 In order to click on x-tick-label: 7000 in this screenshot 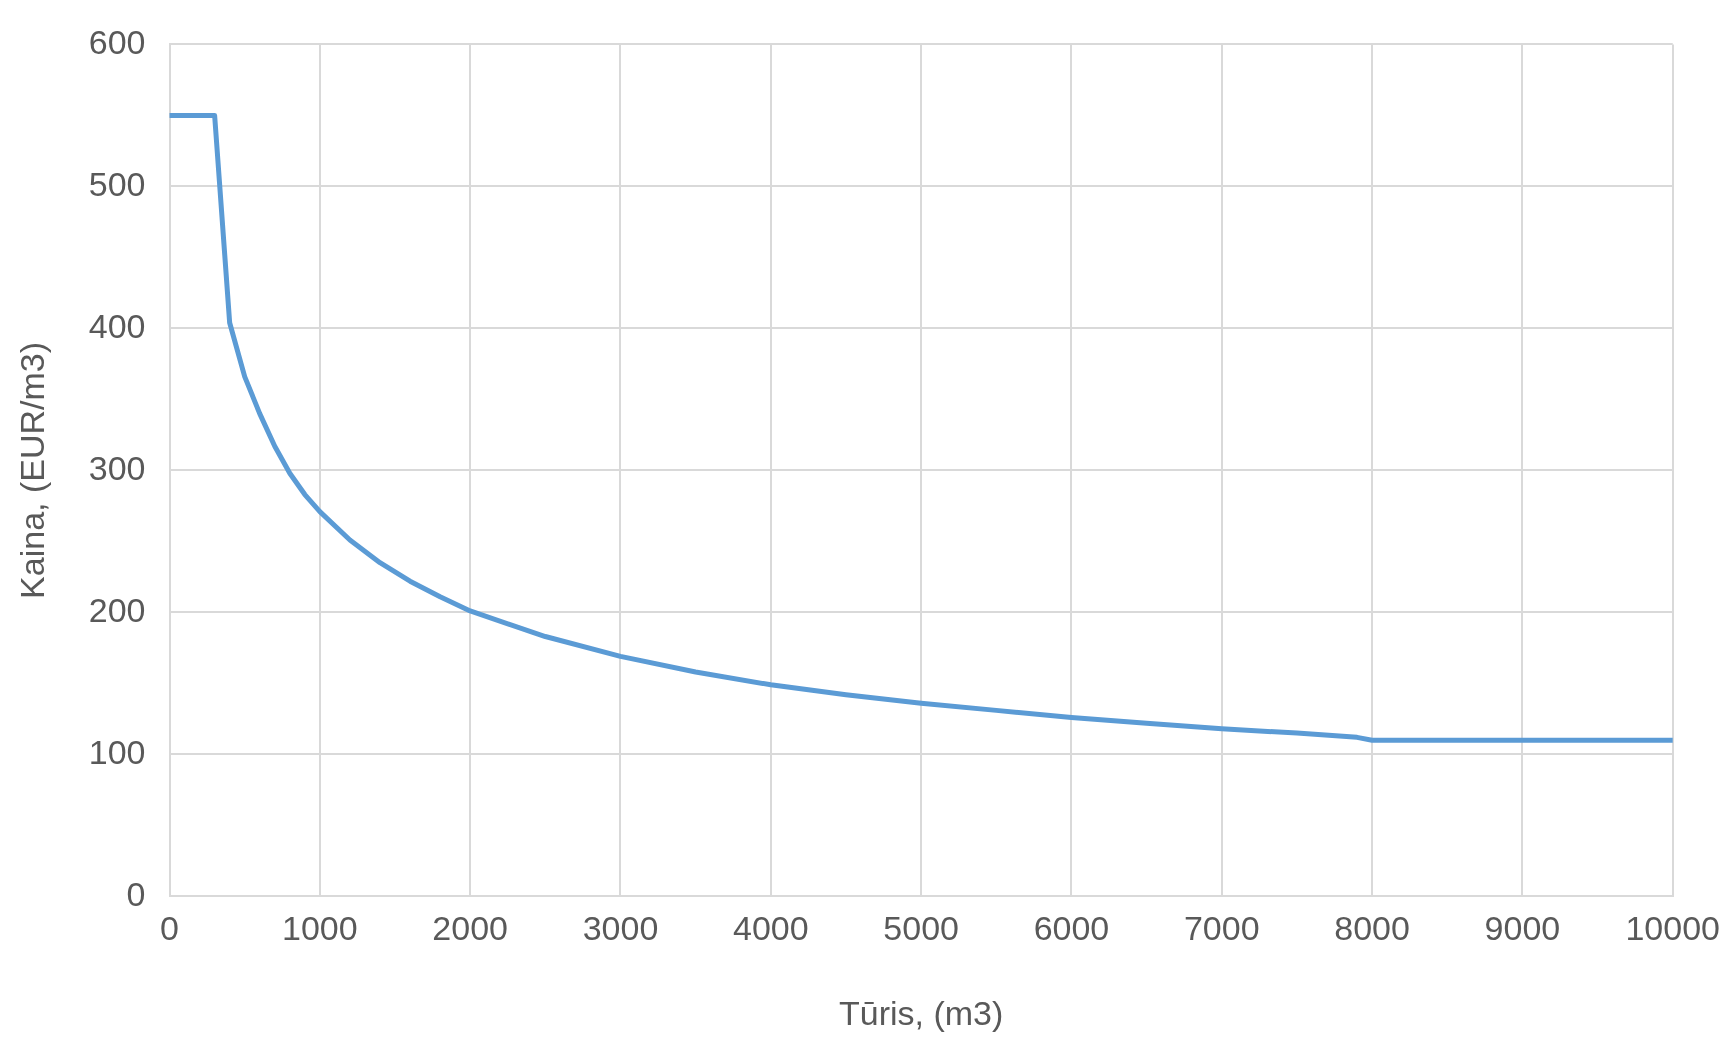, I will do `click(1221, 928)`.